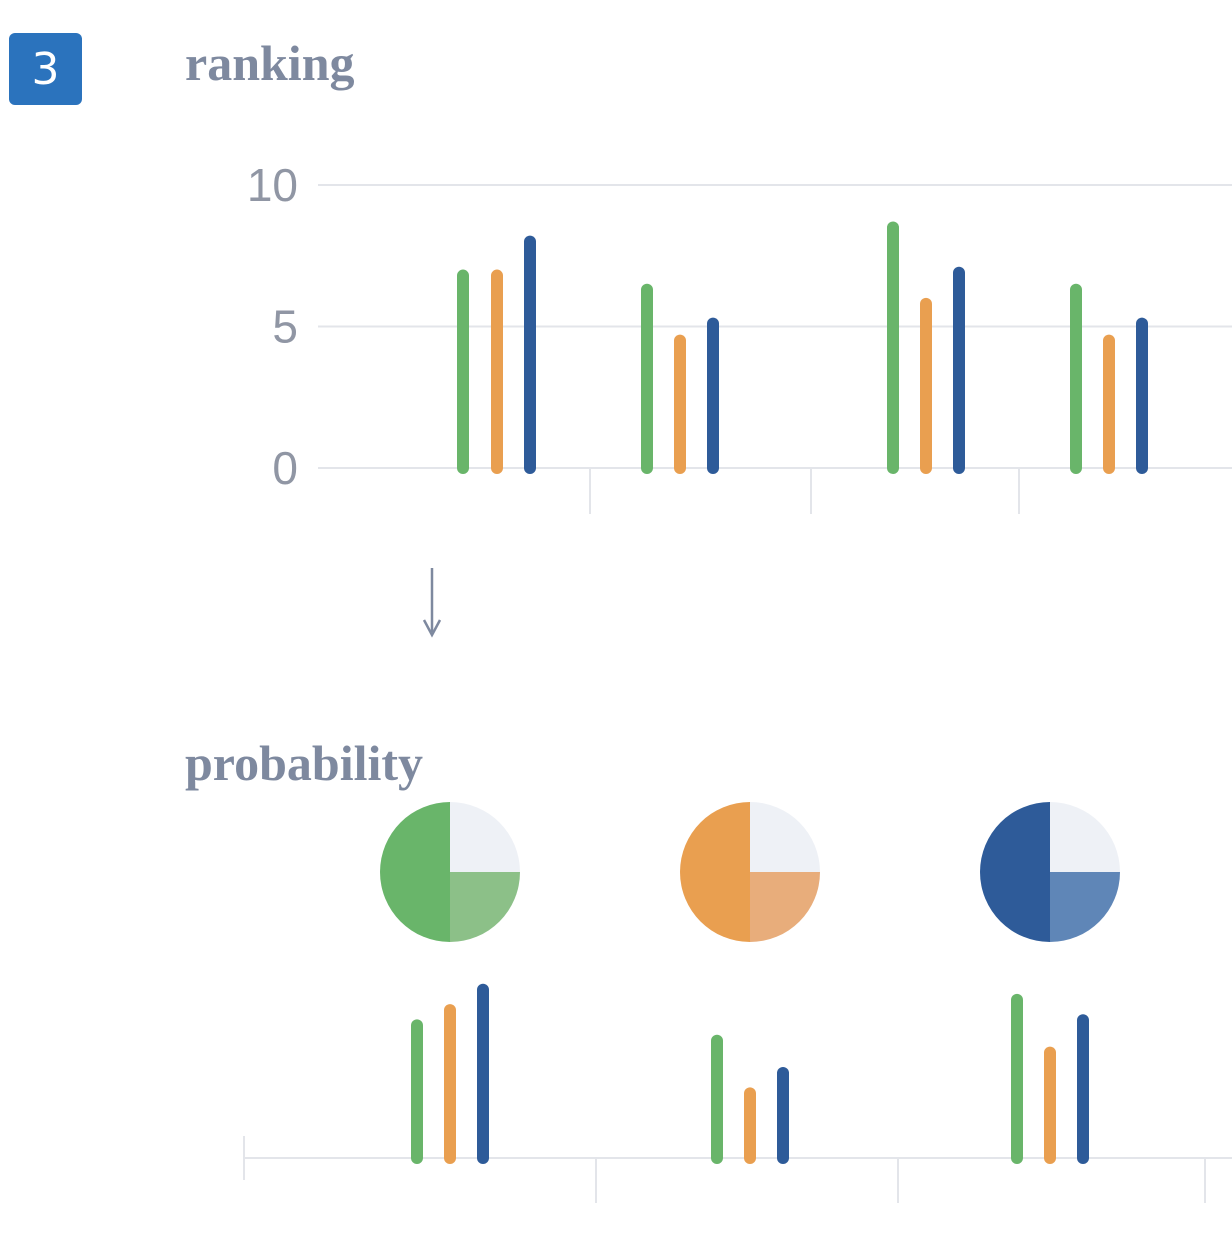 This screenshot has width=1232, height=1251. Describe the element at coordinates (272, 185) in the screenshot. I see `y-tick-label: 10` at that location.